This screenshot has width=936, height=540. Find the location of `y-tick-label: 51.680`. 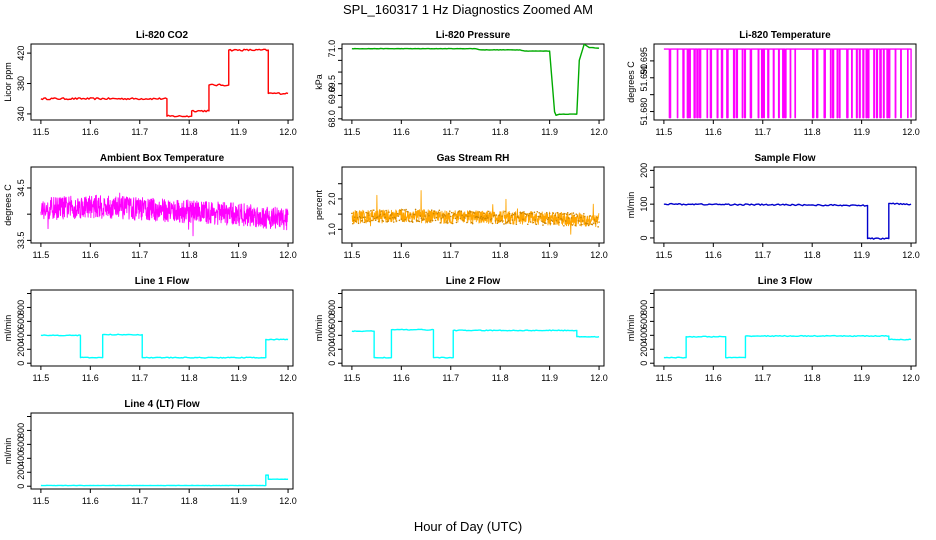

y-tick-label: 51.680 is located at coordinates (644, 112).